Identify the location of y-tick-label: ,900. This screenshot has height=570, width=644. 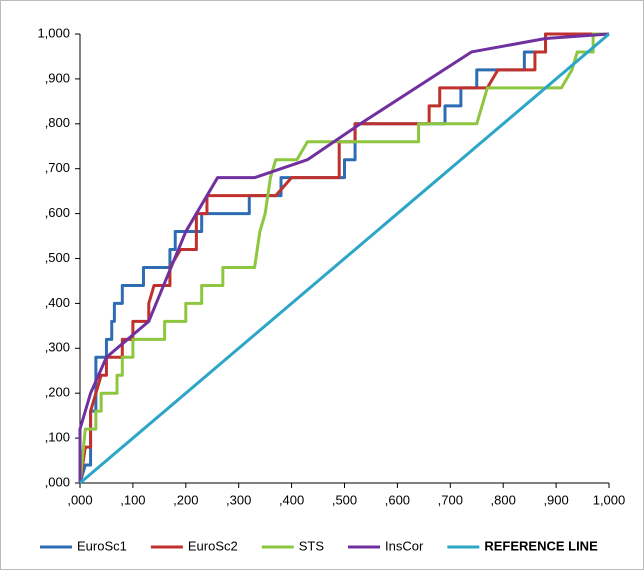
(57, 77).